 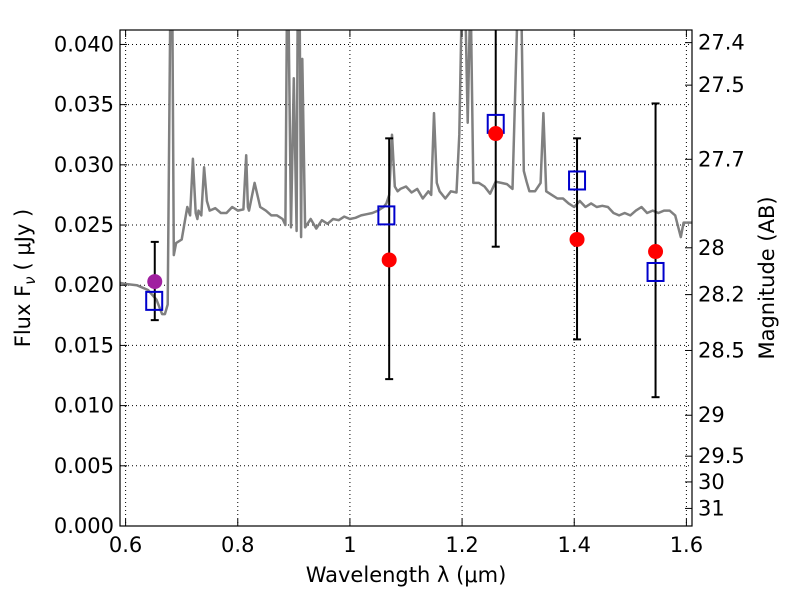 I want to click on y-tick-label: 0.005, so click(x=84, y=466).